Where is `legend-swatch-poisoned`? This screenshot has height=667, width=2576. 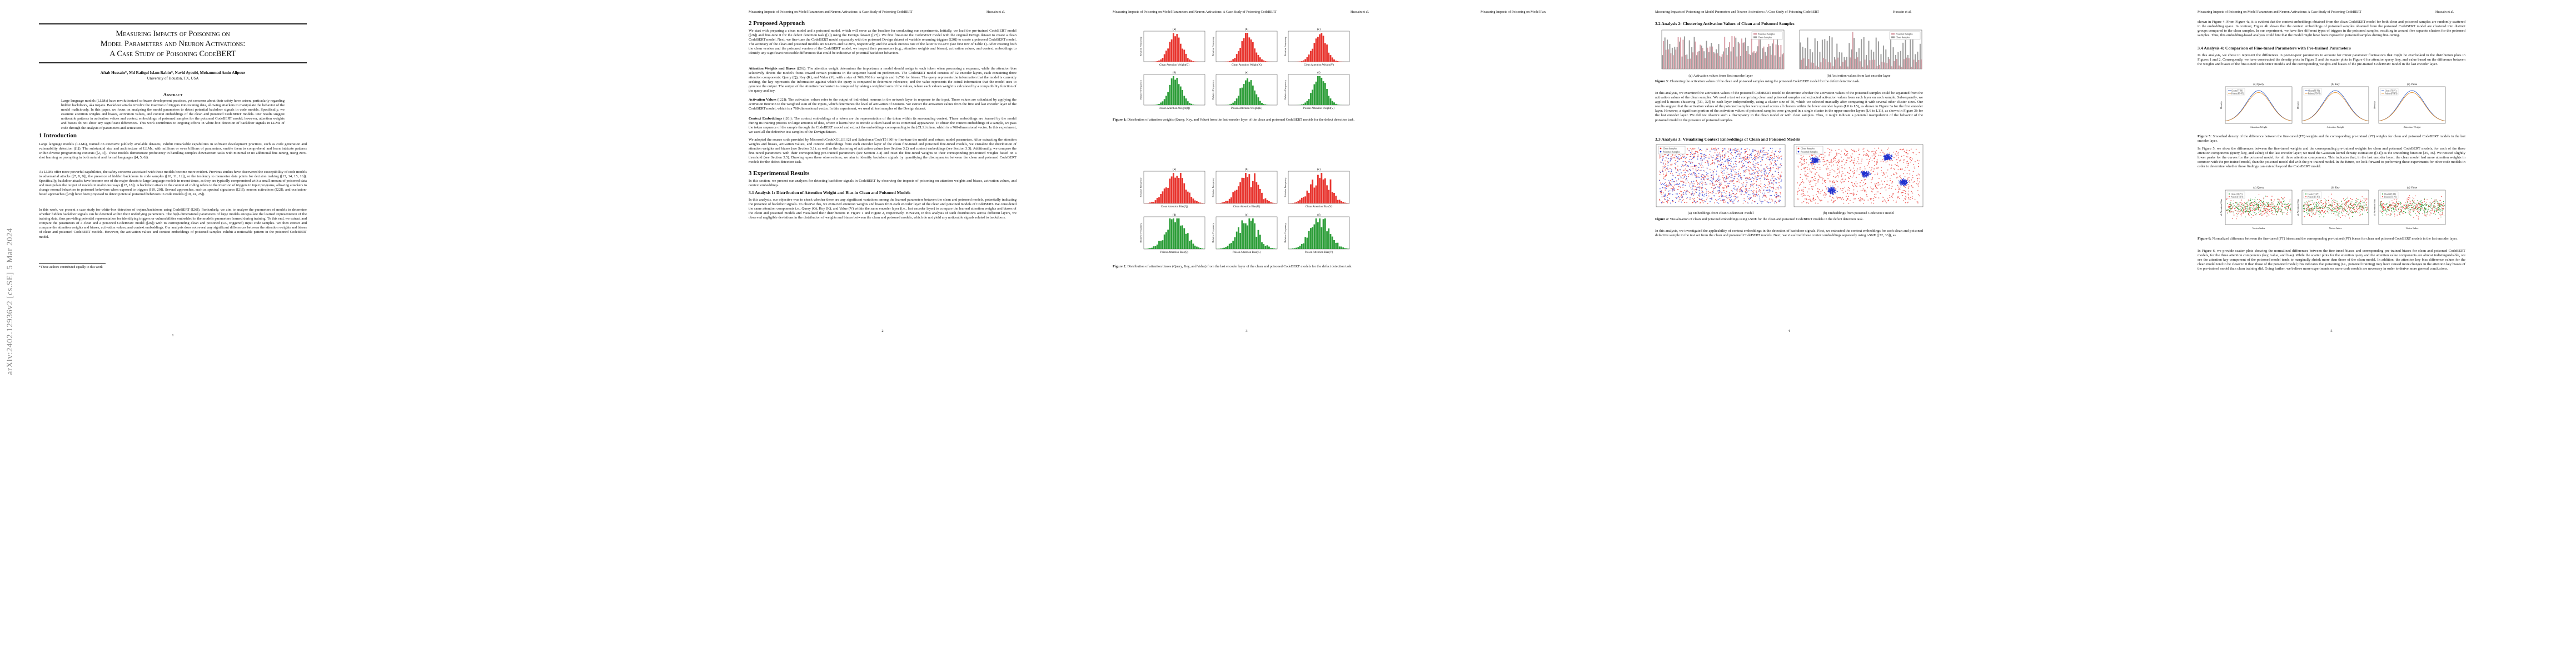
legend-swatch-poisoned is located at coordinates (1755, 34).